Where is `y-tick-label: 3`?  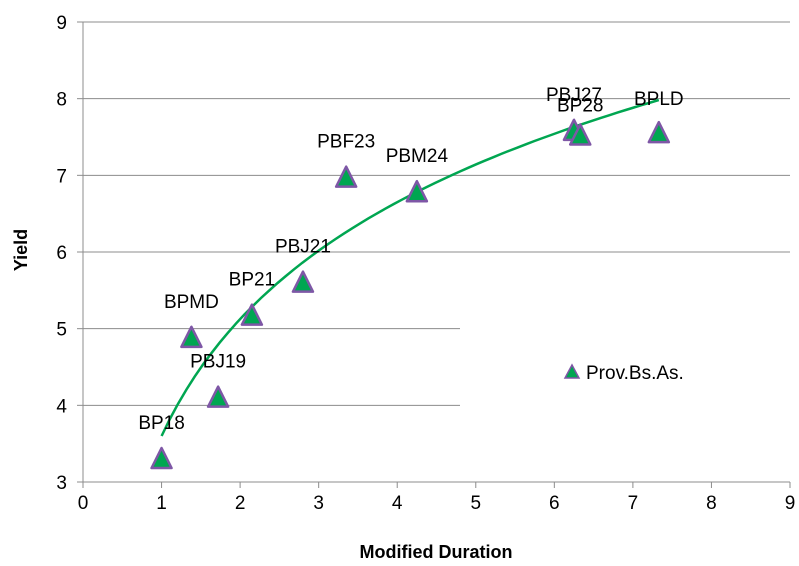
y-tick-label: 3 is located at coordinates (61, 483).